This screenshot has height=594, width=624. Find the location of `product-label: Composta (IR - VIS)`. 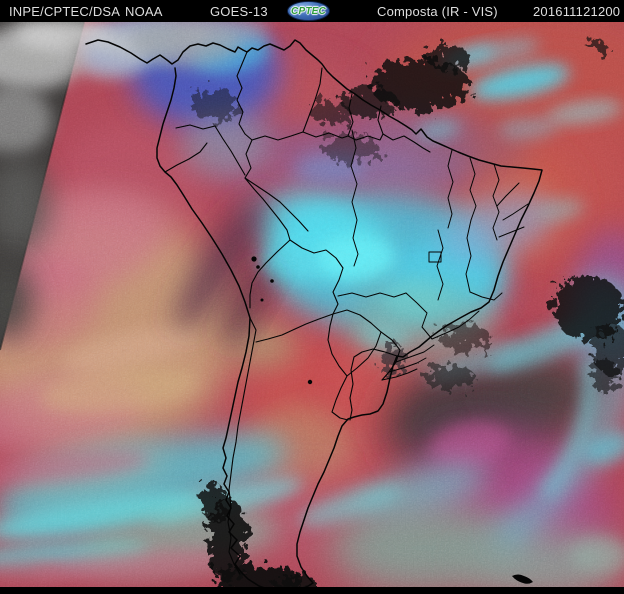

product-label: Composta (IR - VIS) is located at coordinates (437, 11).